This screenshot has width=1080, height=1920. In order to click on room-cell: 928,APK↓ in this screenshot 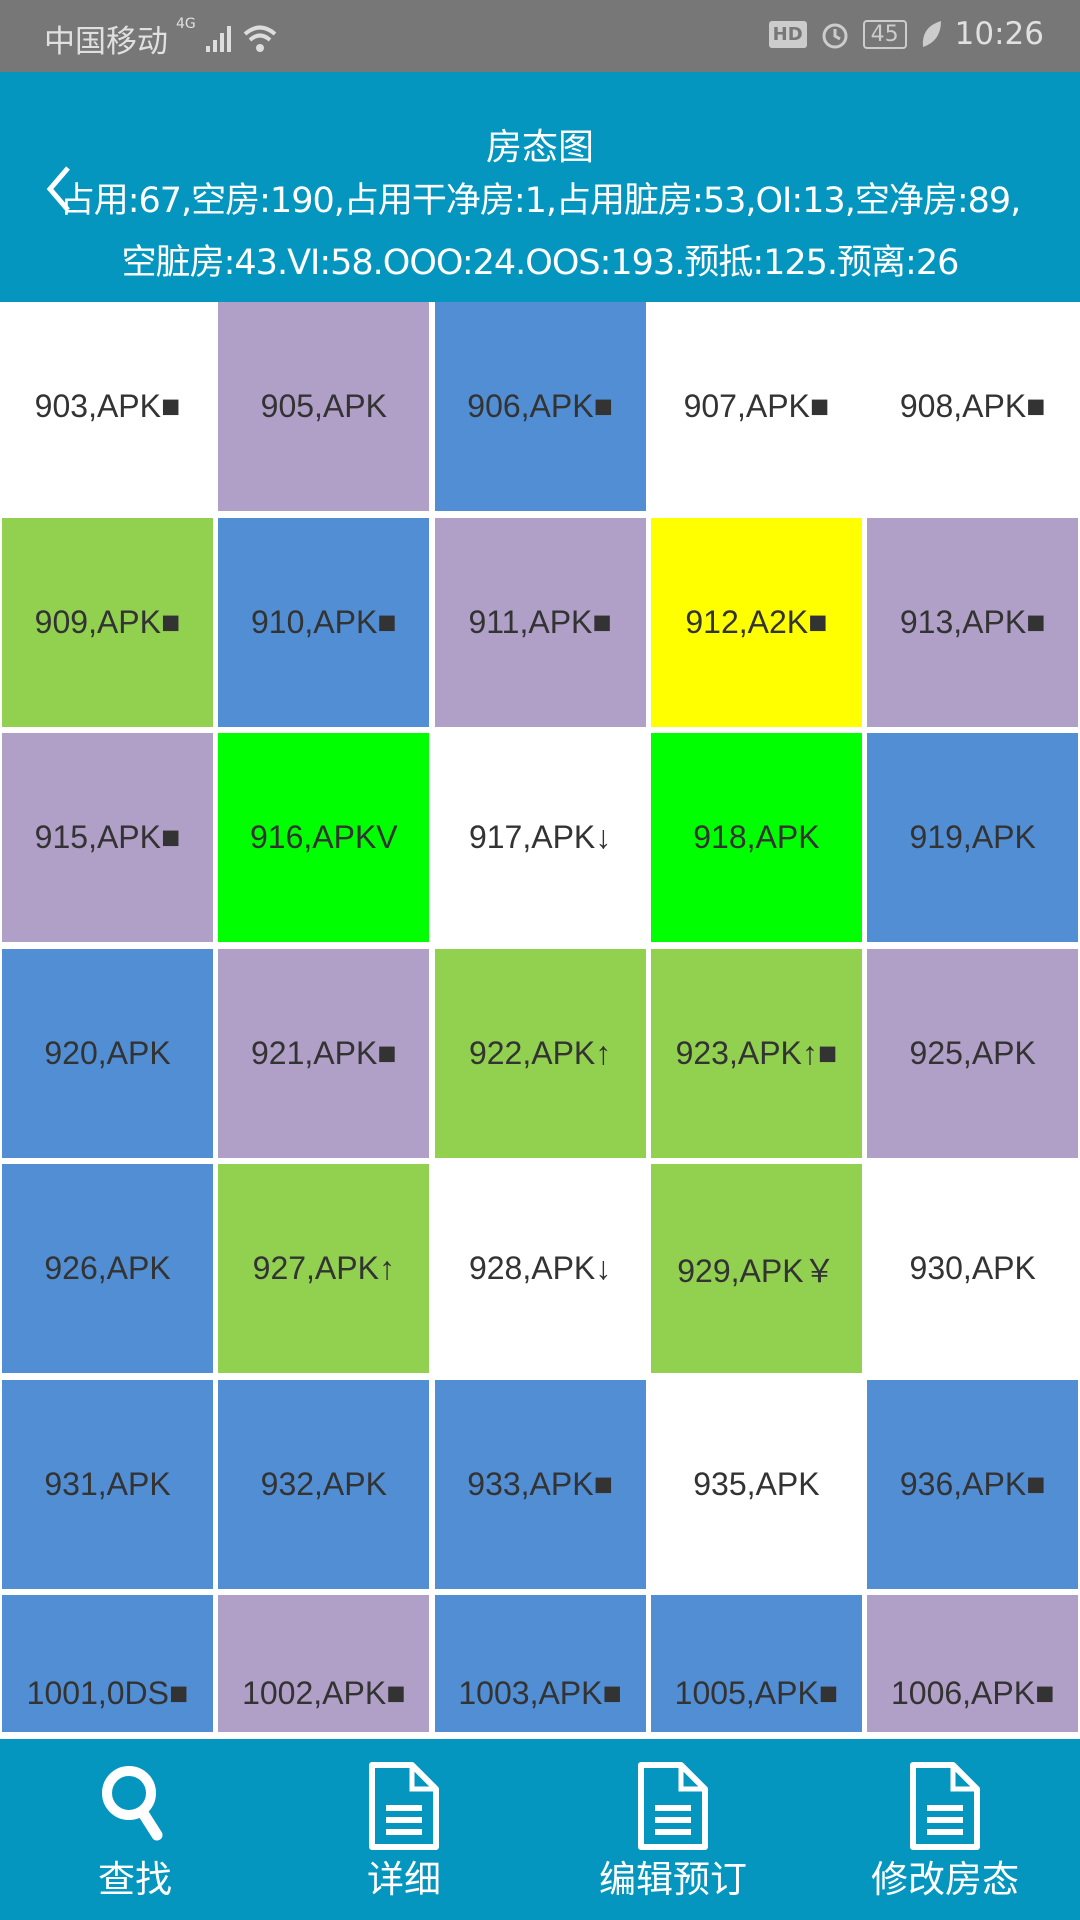, I will do `click(540, 1268)`.